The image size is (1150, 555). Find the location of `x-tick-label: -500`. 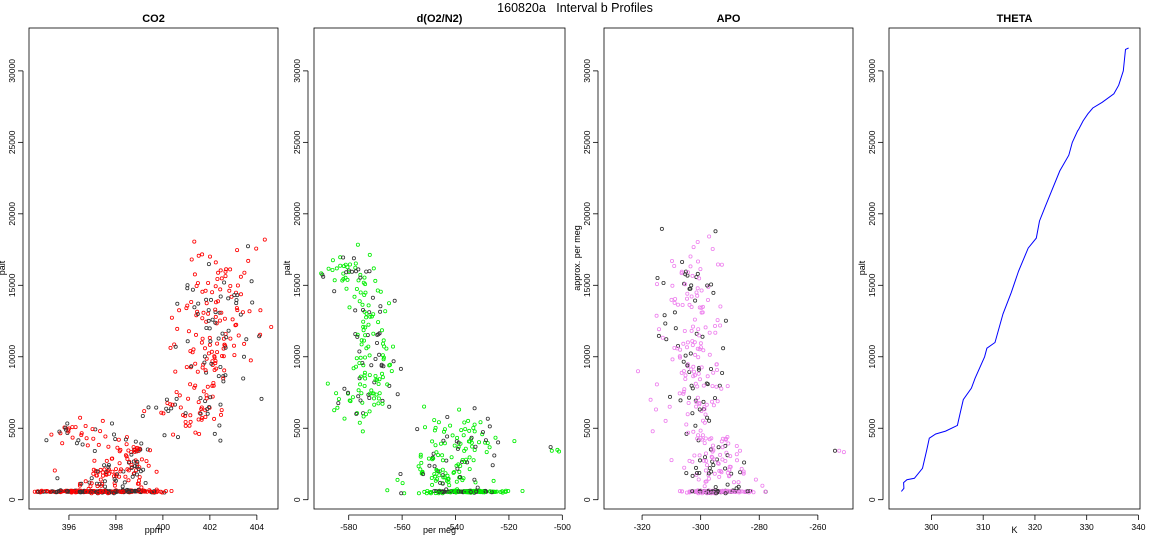

x-tick-label: -500 is located at coordinates (562, 527).